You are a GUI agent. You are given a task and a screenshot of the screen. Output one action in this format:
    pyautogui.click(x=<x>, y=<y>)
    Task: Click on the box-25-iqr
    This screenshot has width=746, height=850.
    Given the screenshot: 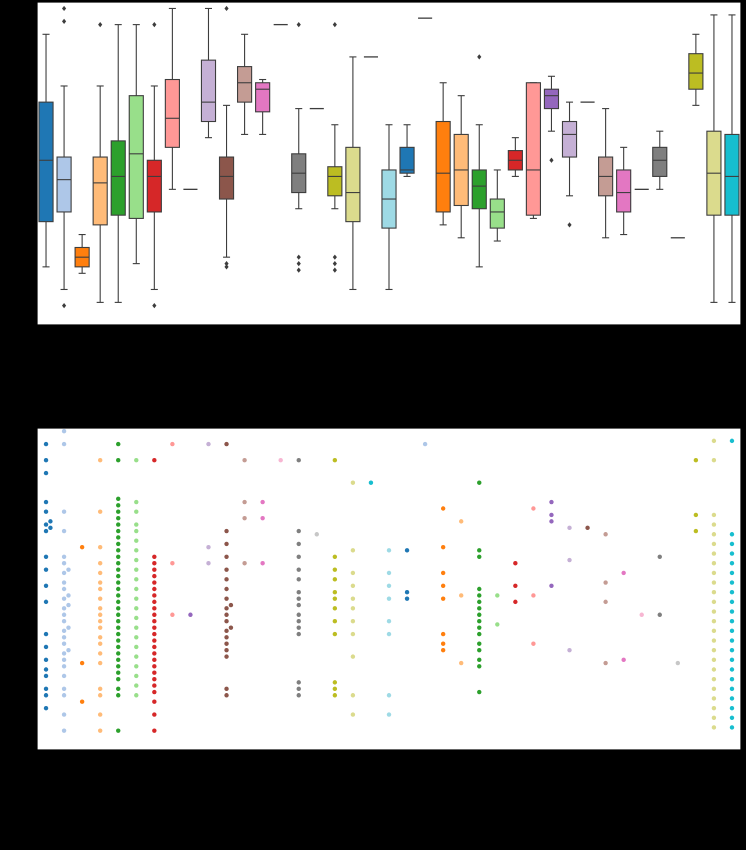 What is the action you would take?
    pyautogui.click(x=479, y=189)
    